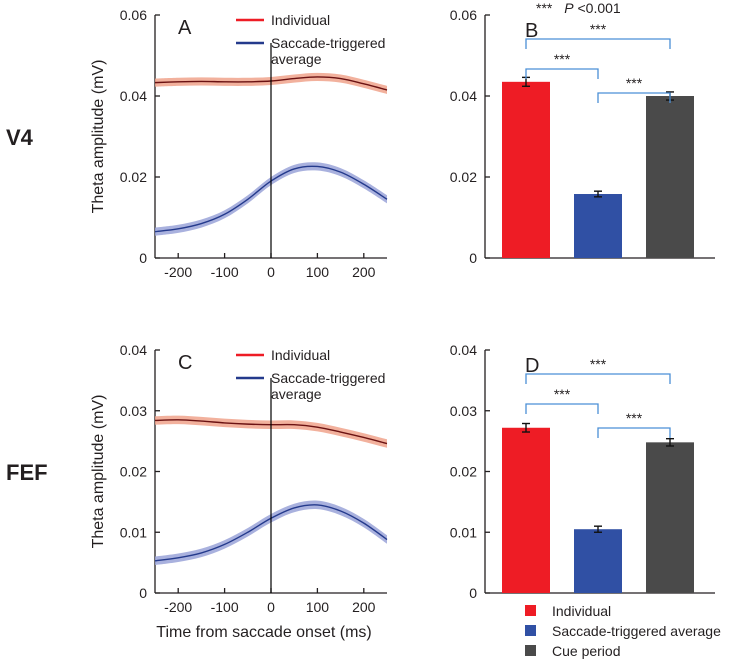 This screenshot has height=664, width=749. What do you see at coordinates (364, 607) in the screenshot?
I see `panel-c-x-tick-label: 200` at bounding box center [364, 607].